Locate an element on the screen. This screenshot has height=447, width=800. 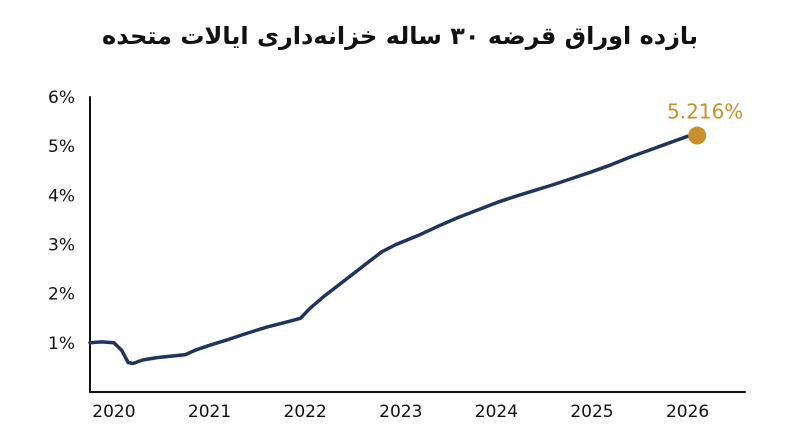
y-tick-label: 2% is located at coordinates (61, 295).